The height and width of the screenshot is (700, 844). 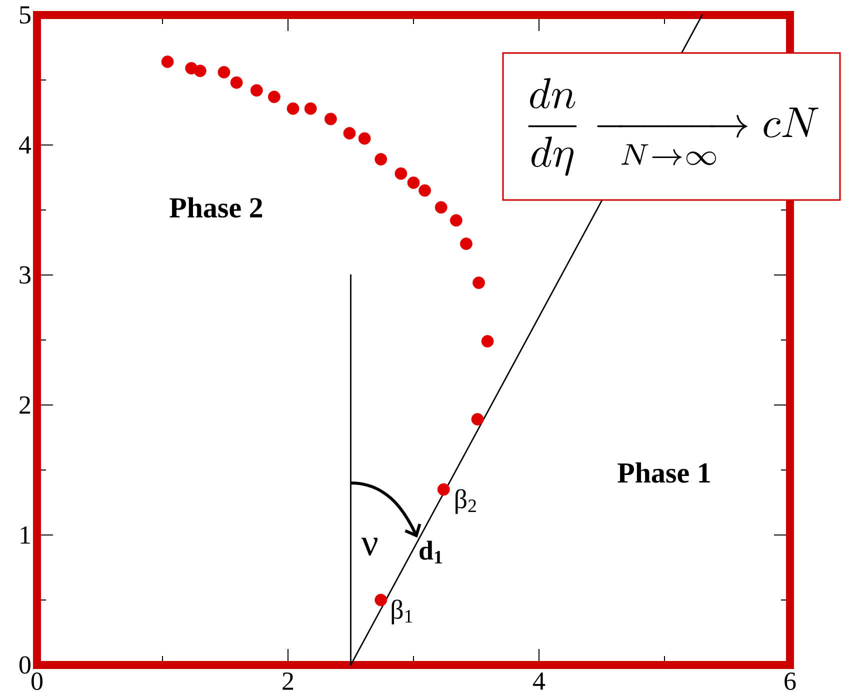 I want to click on y-tick-label: 2, so click(x=25, y=405).